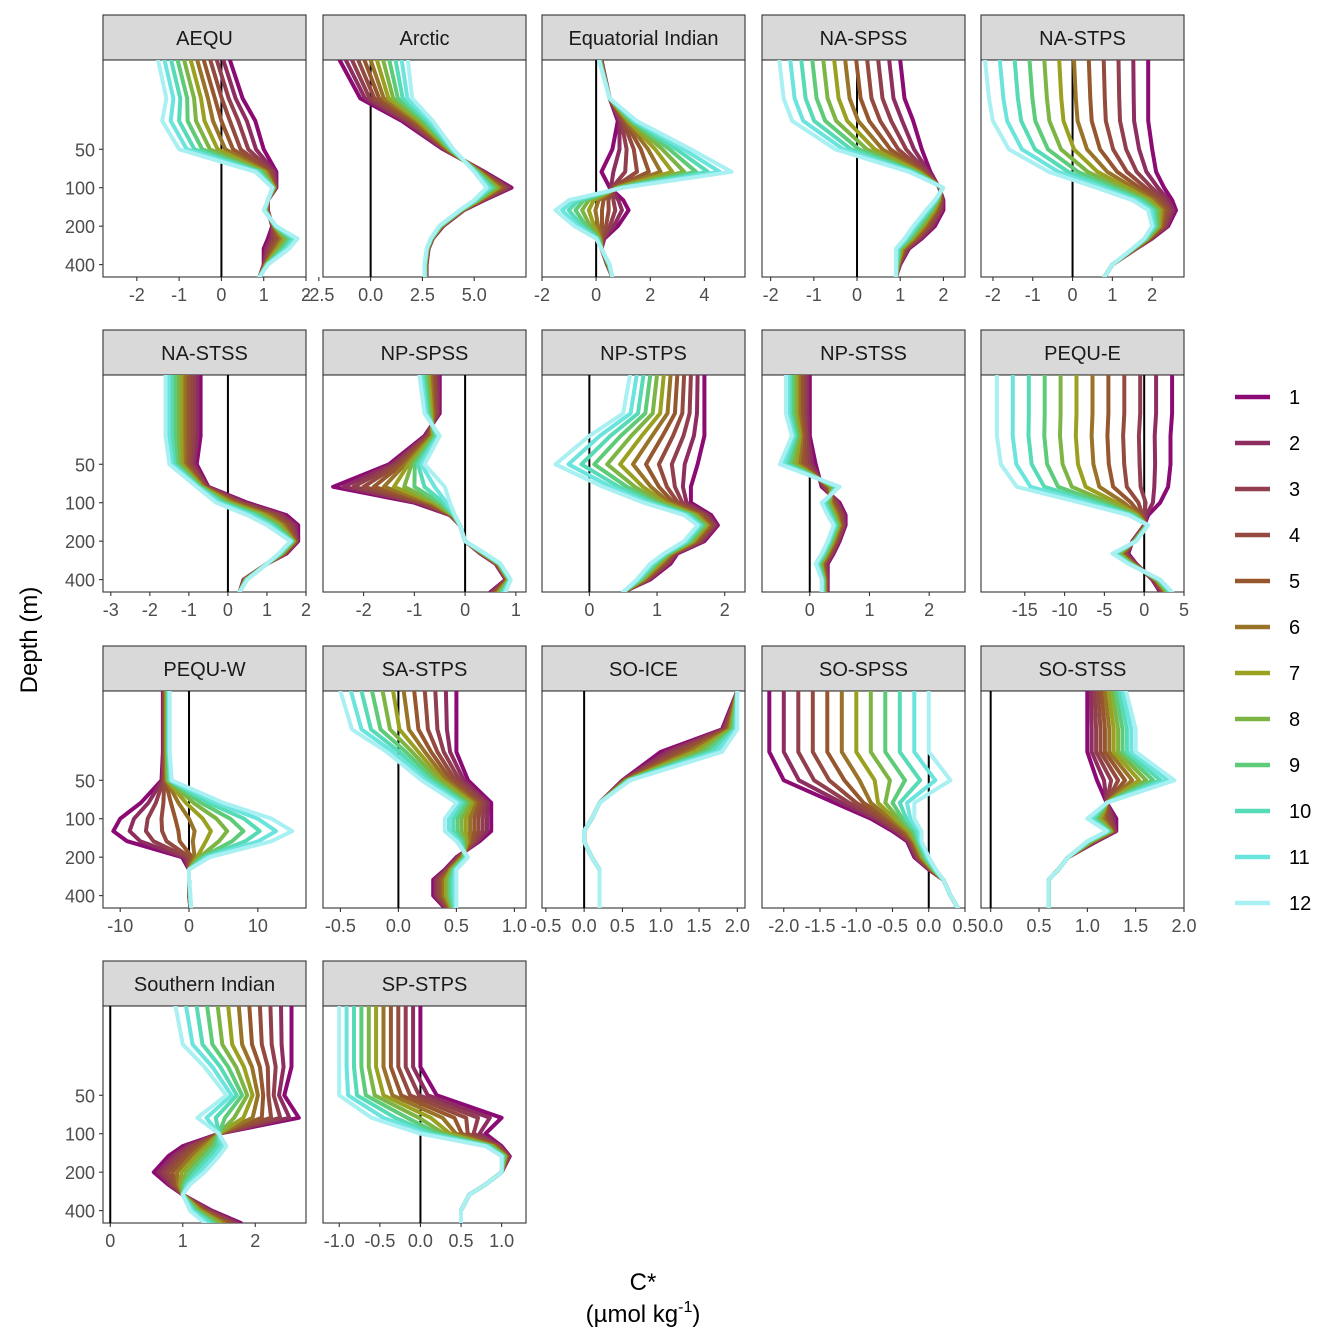 The width and height of the screenshot is (1344, 1344). Describe the element at coordinates (1294, 582) in the screenshot. I see `legend-label-5: 5` at that location.